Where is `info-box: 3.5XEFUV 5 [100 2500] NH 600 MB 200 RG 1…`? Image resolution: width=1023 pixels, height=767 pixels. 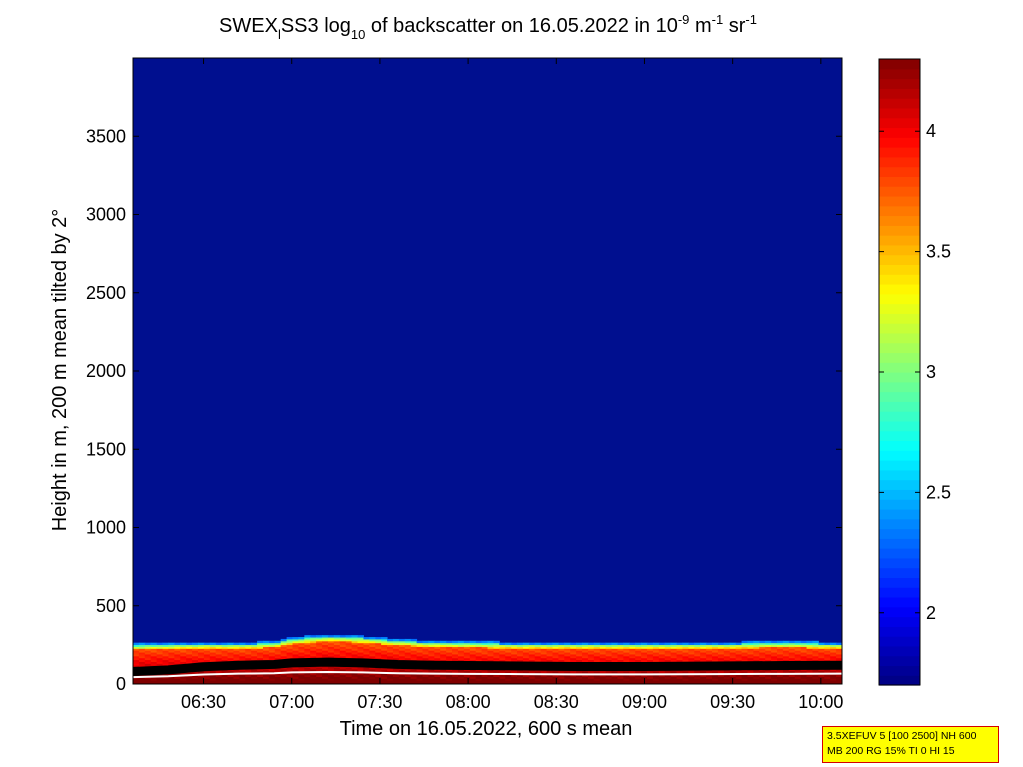 info-box: 3.5XEFUV 5 [100 2500] NH 600 MB 200 RG 1… is located at coordinates (910, 744).